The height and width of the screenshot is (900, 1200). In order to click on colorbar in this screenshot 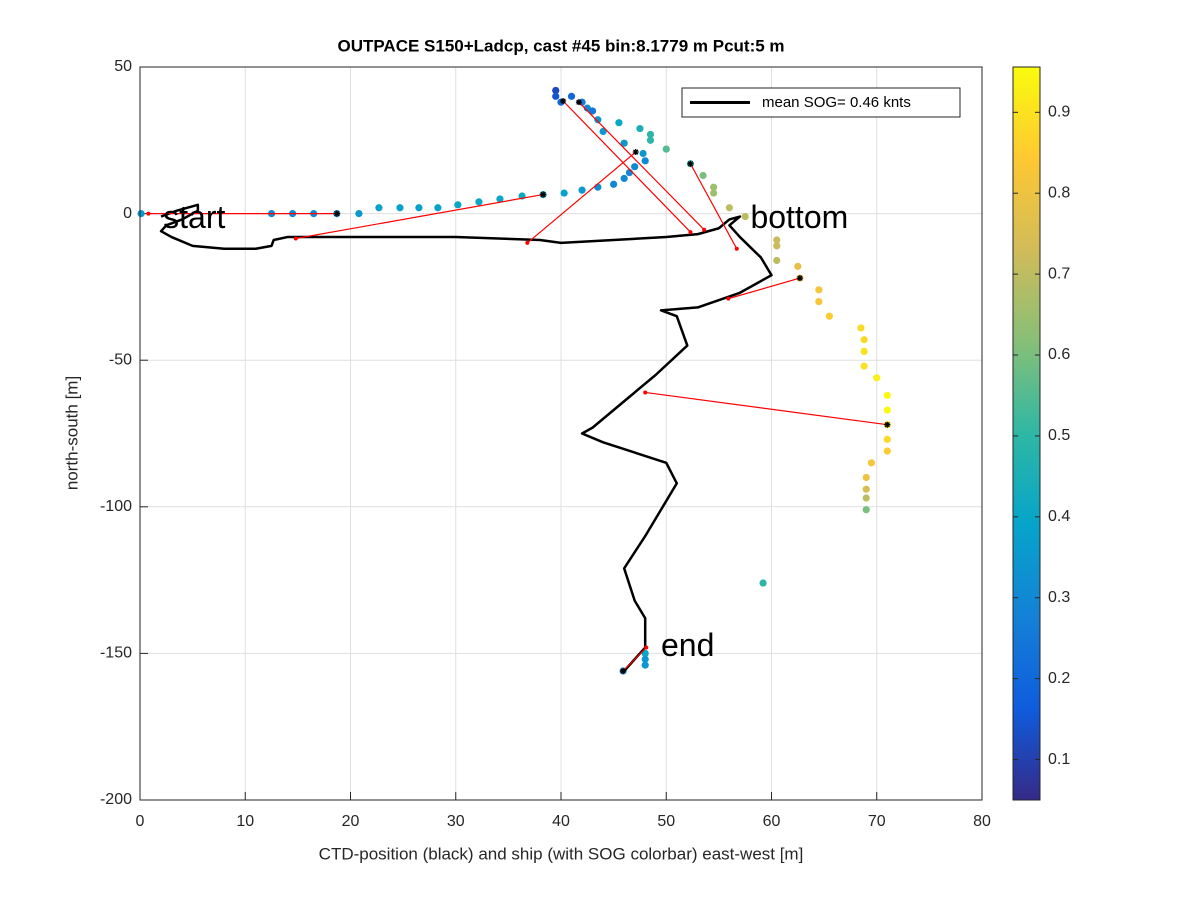, I will do `click(1026, 433)`.